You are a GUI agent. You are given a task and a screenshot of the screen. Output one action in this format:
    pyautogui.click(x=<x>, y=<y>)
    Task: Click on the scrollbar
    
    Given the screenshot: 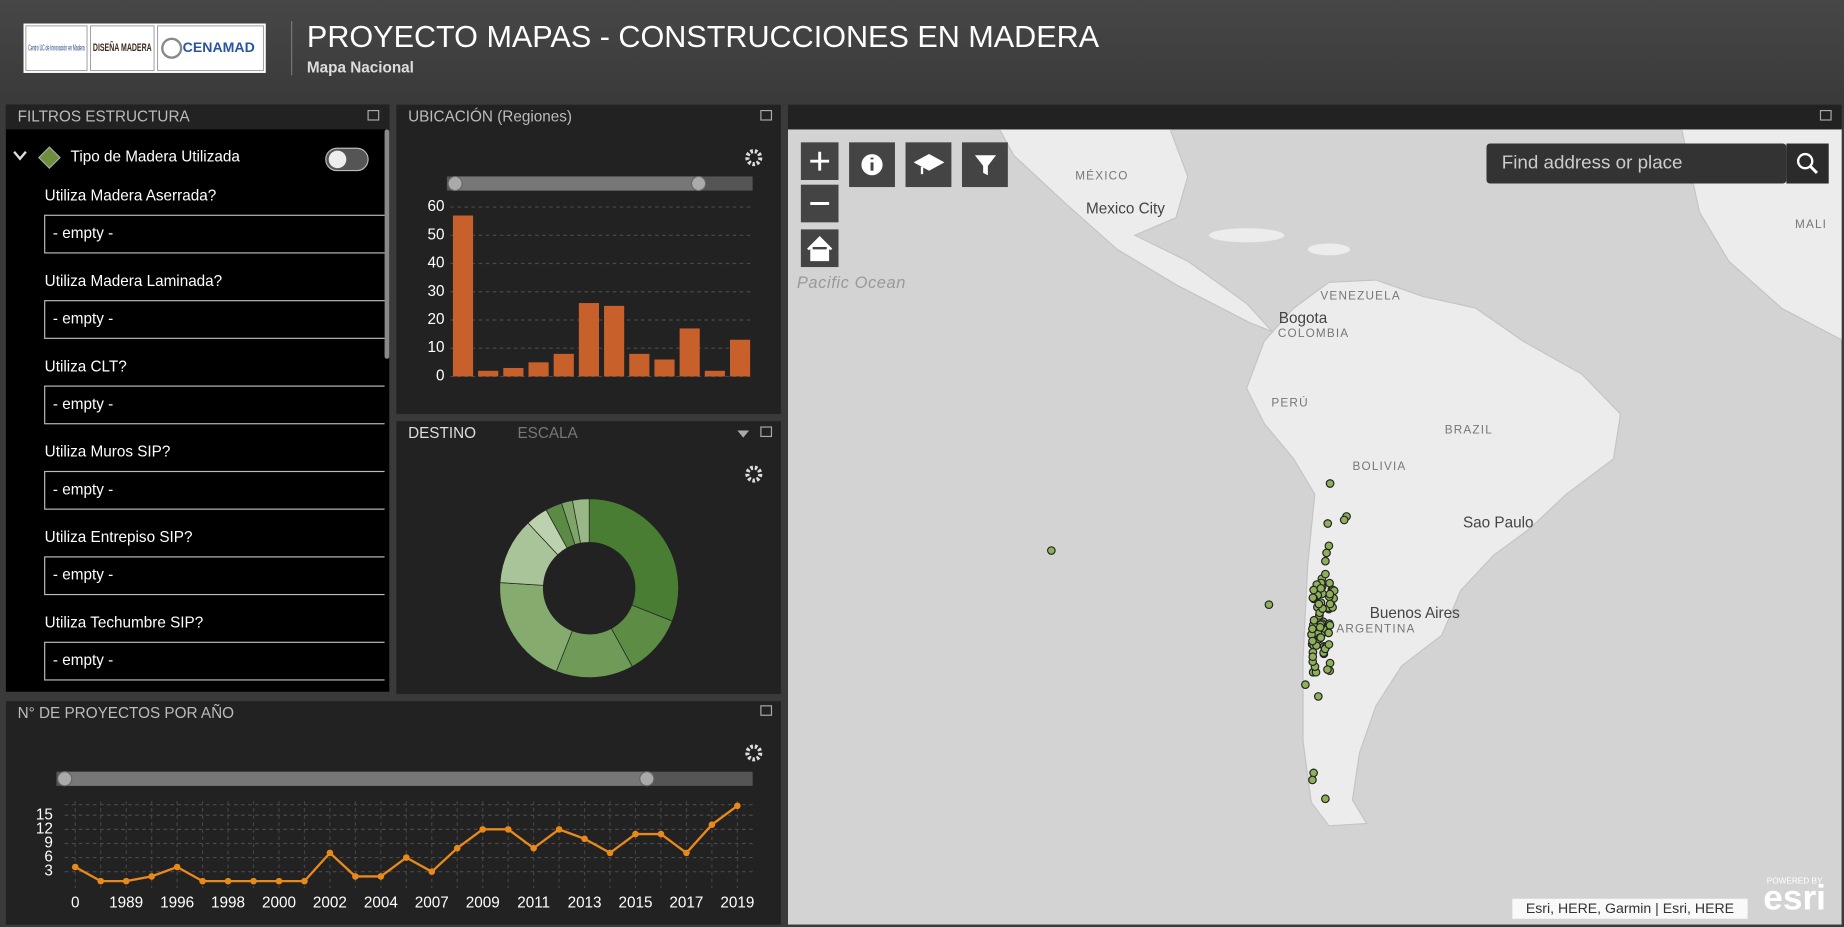 What is the action you would take?
    pyautogui.click(x=387, y=244)
    